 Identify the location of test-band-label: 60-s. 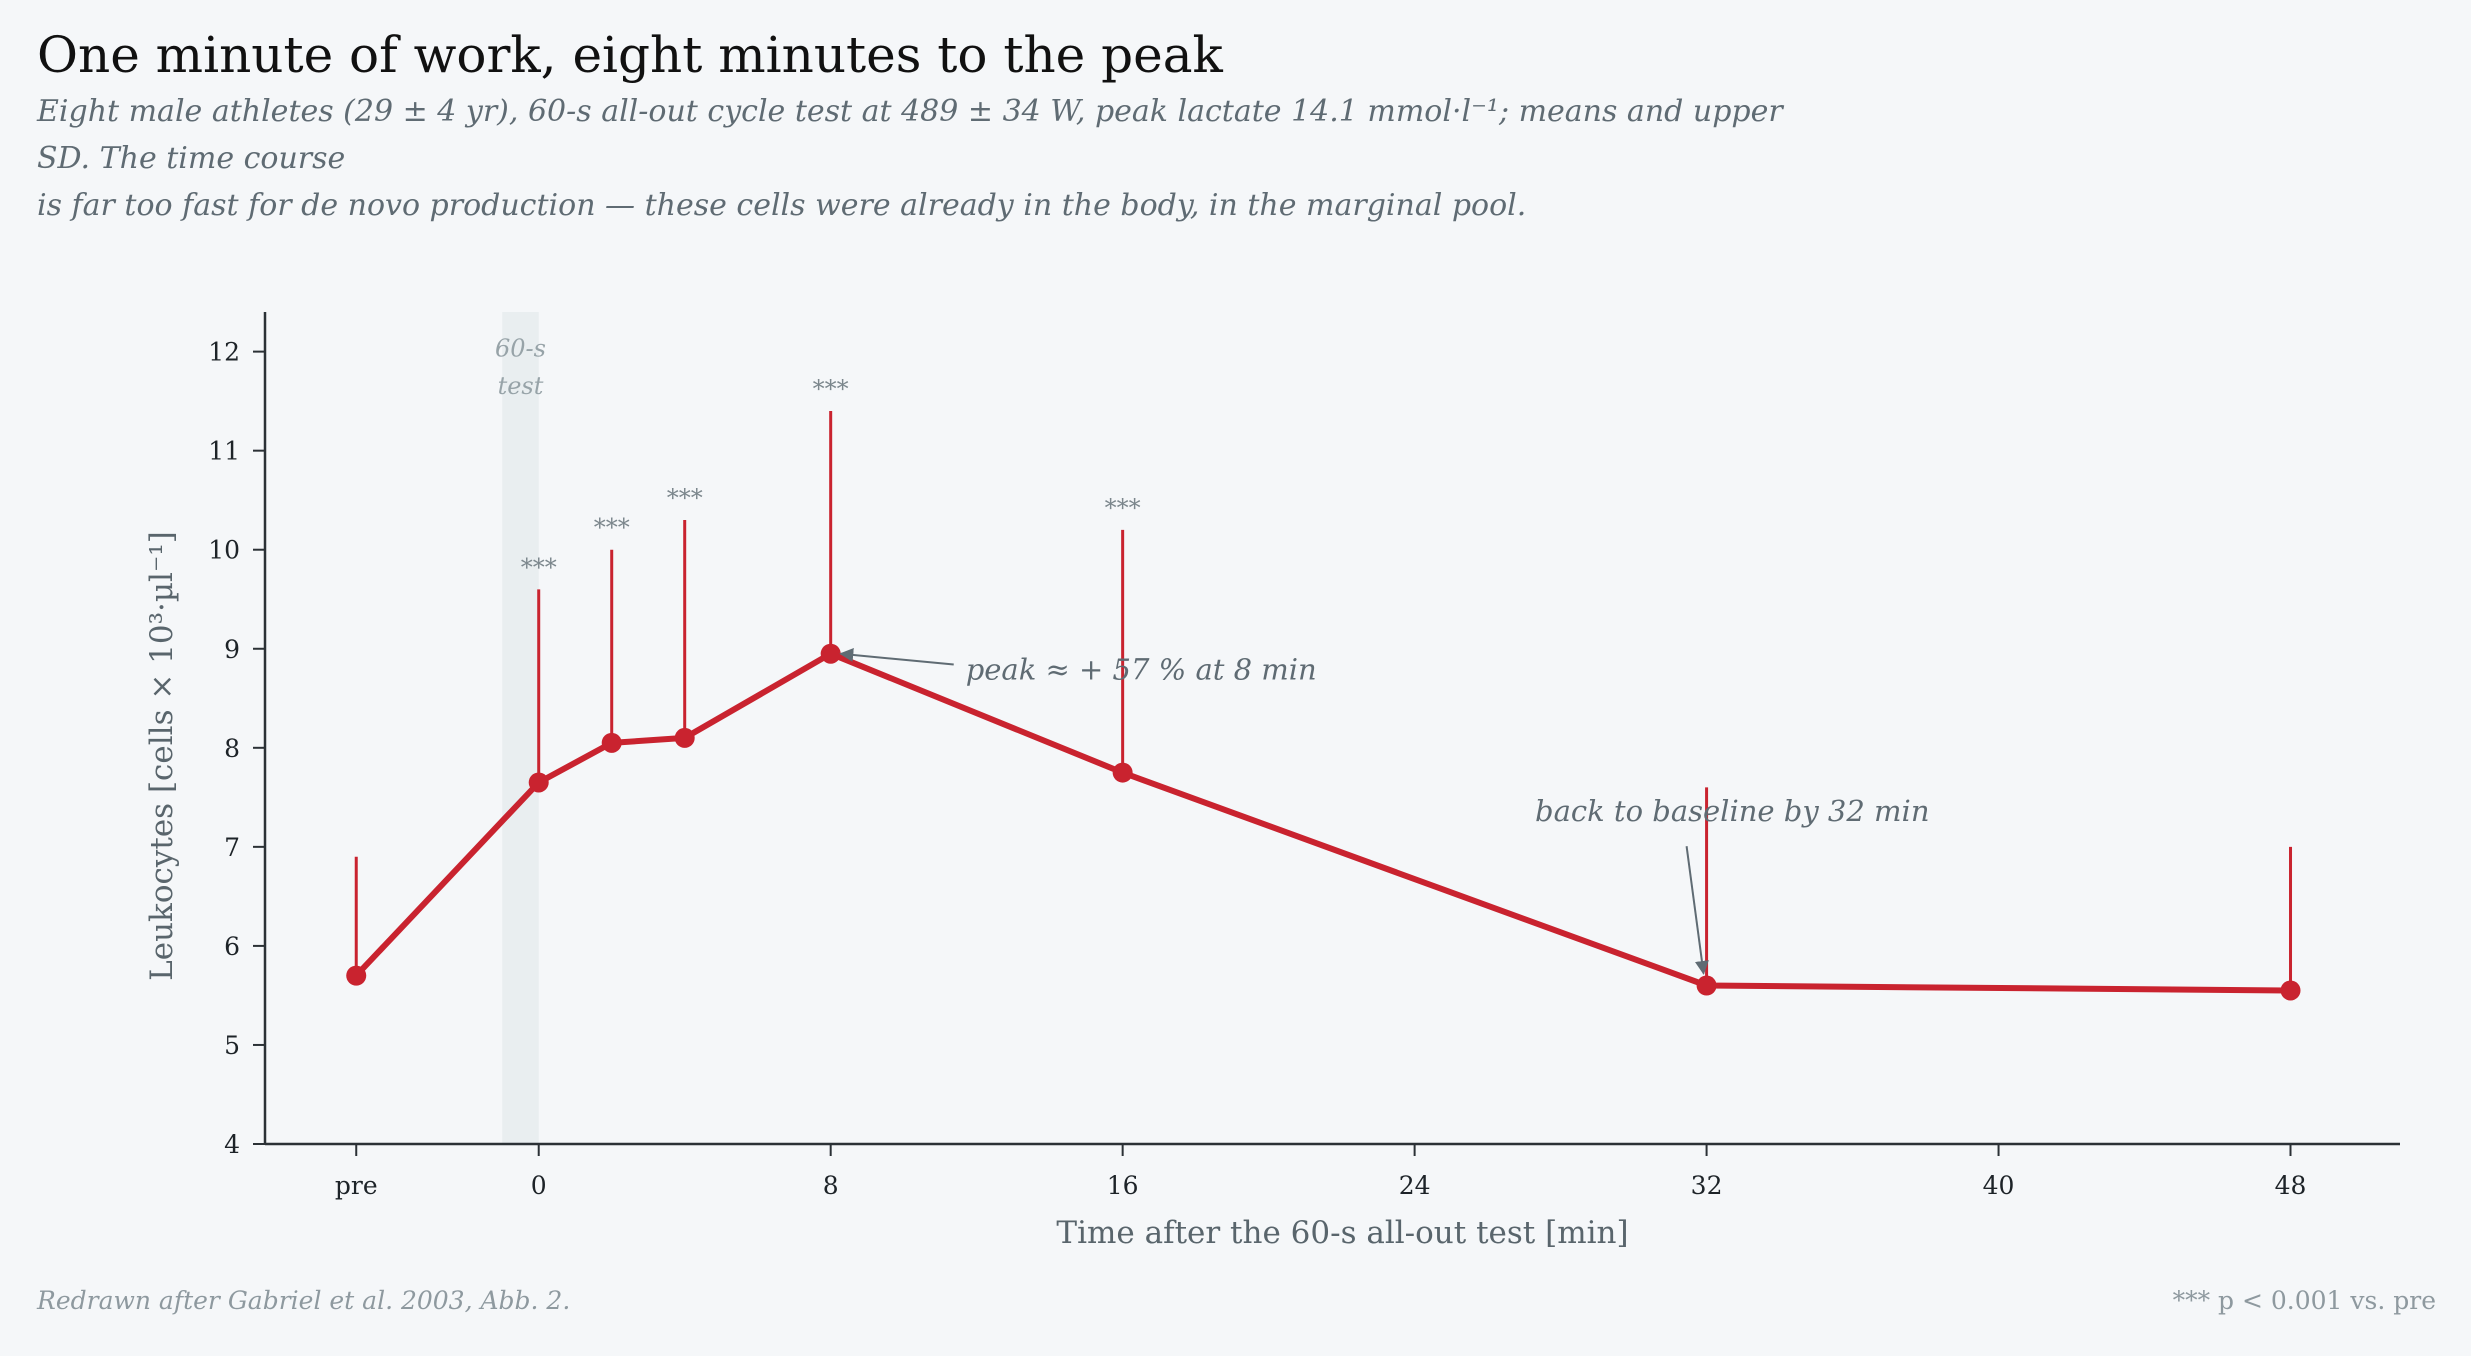
(520, 349).